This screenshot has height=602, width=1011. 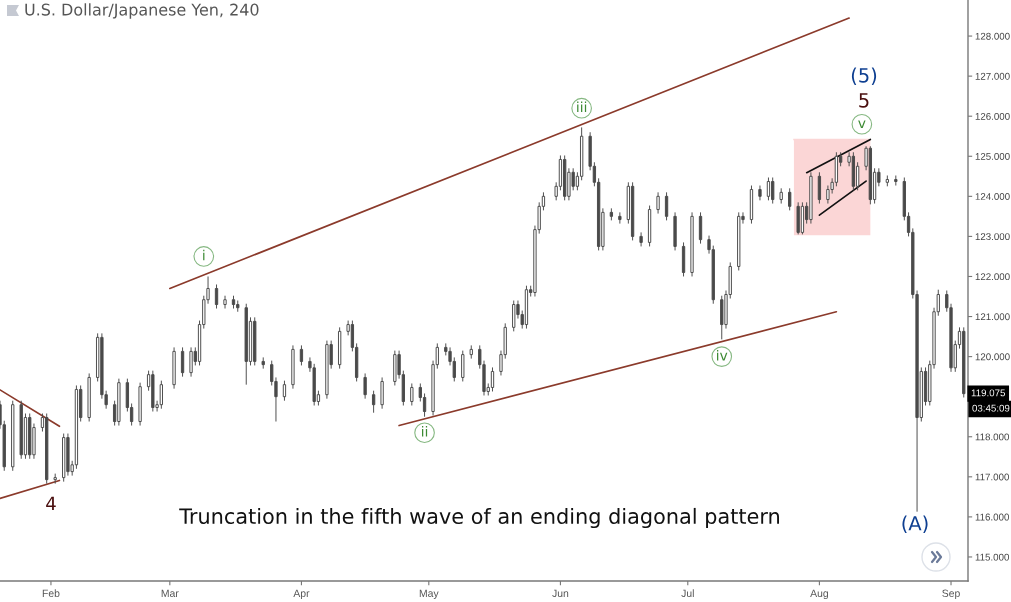 I want to click on y-tick-label: 118.000, so click(x=992, y=437).